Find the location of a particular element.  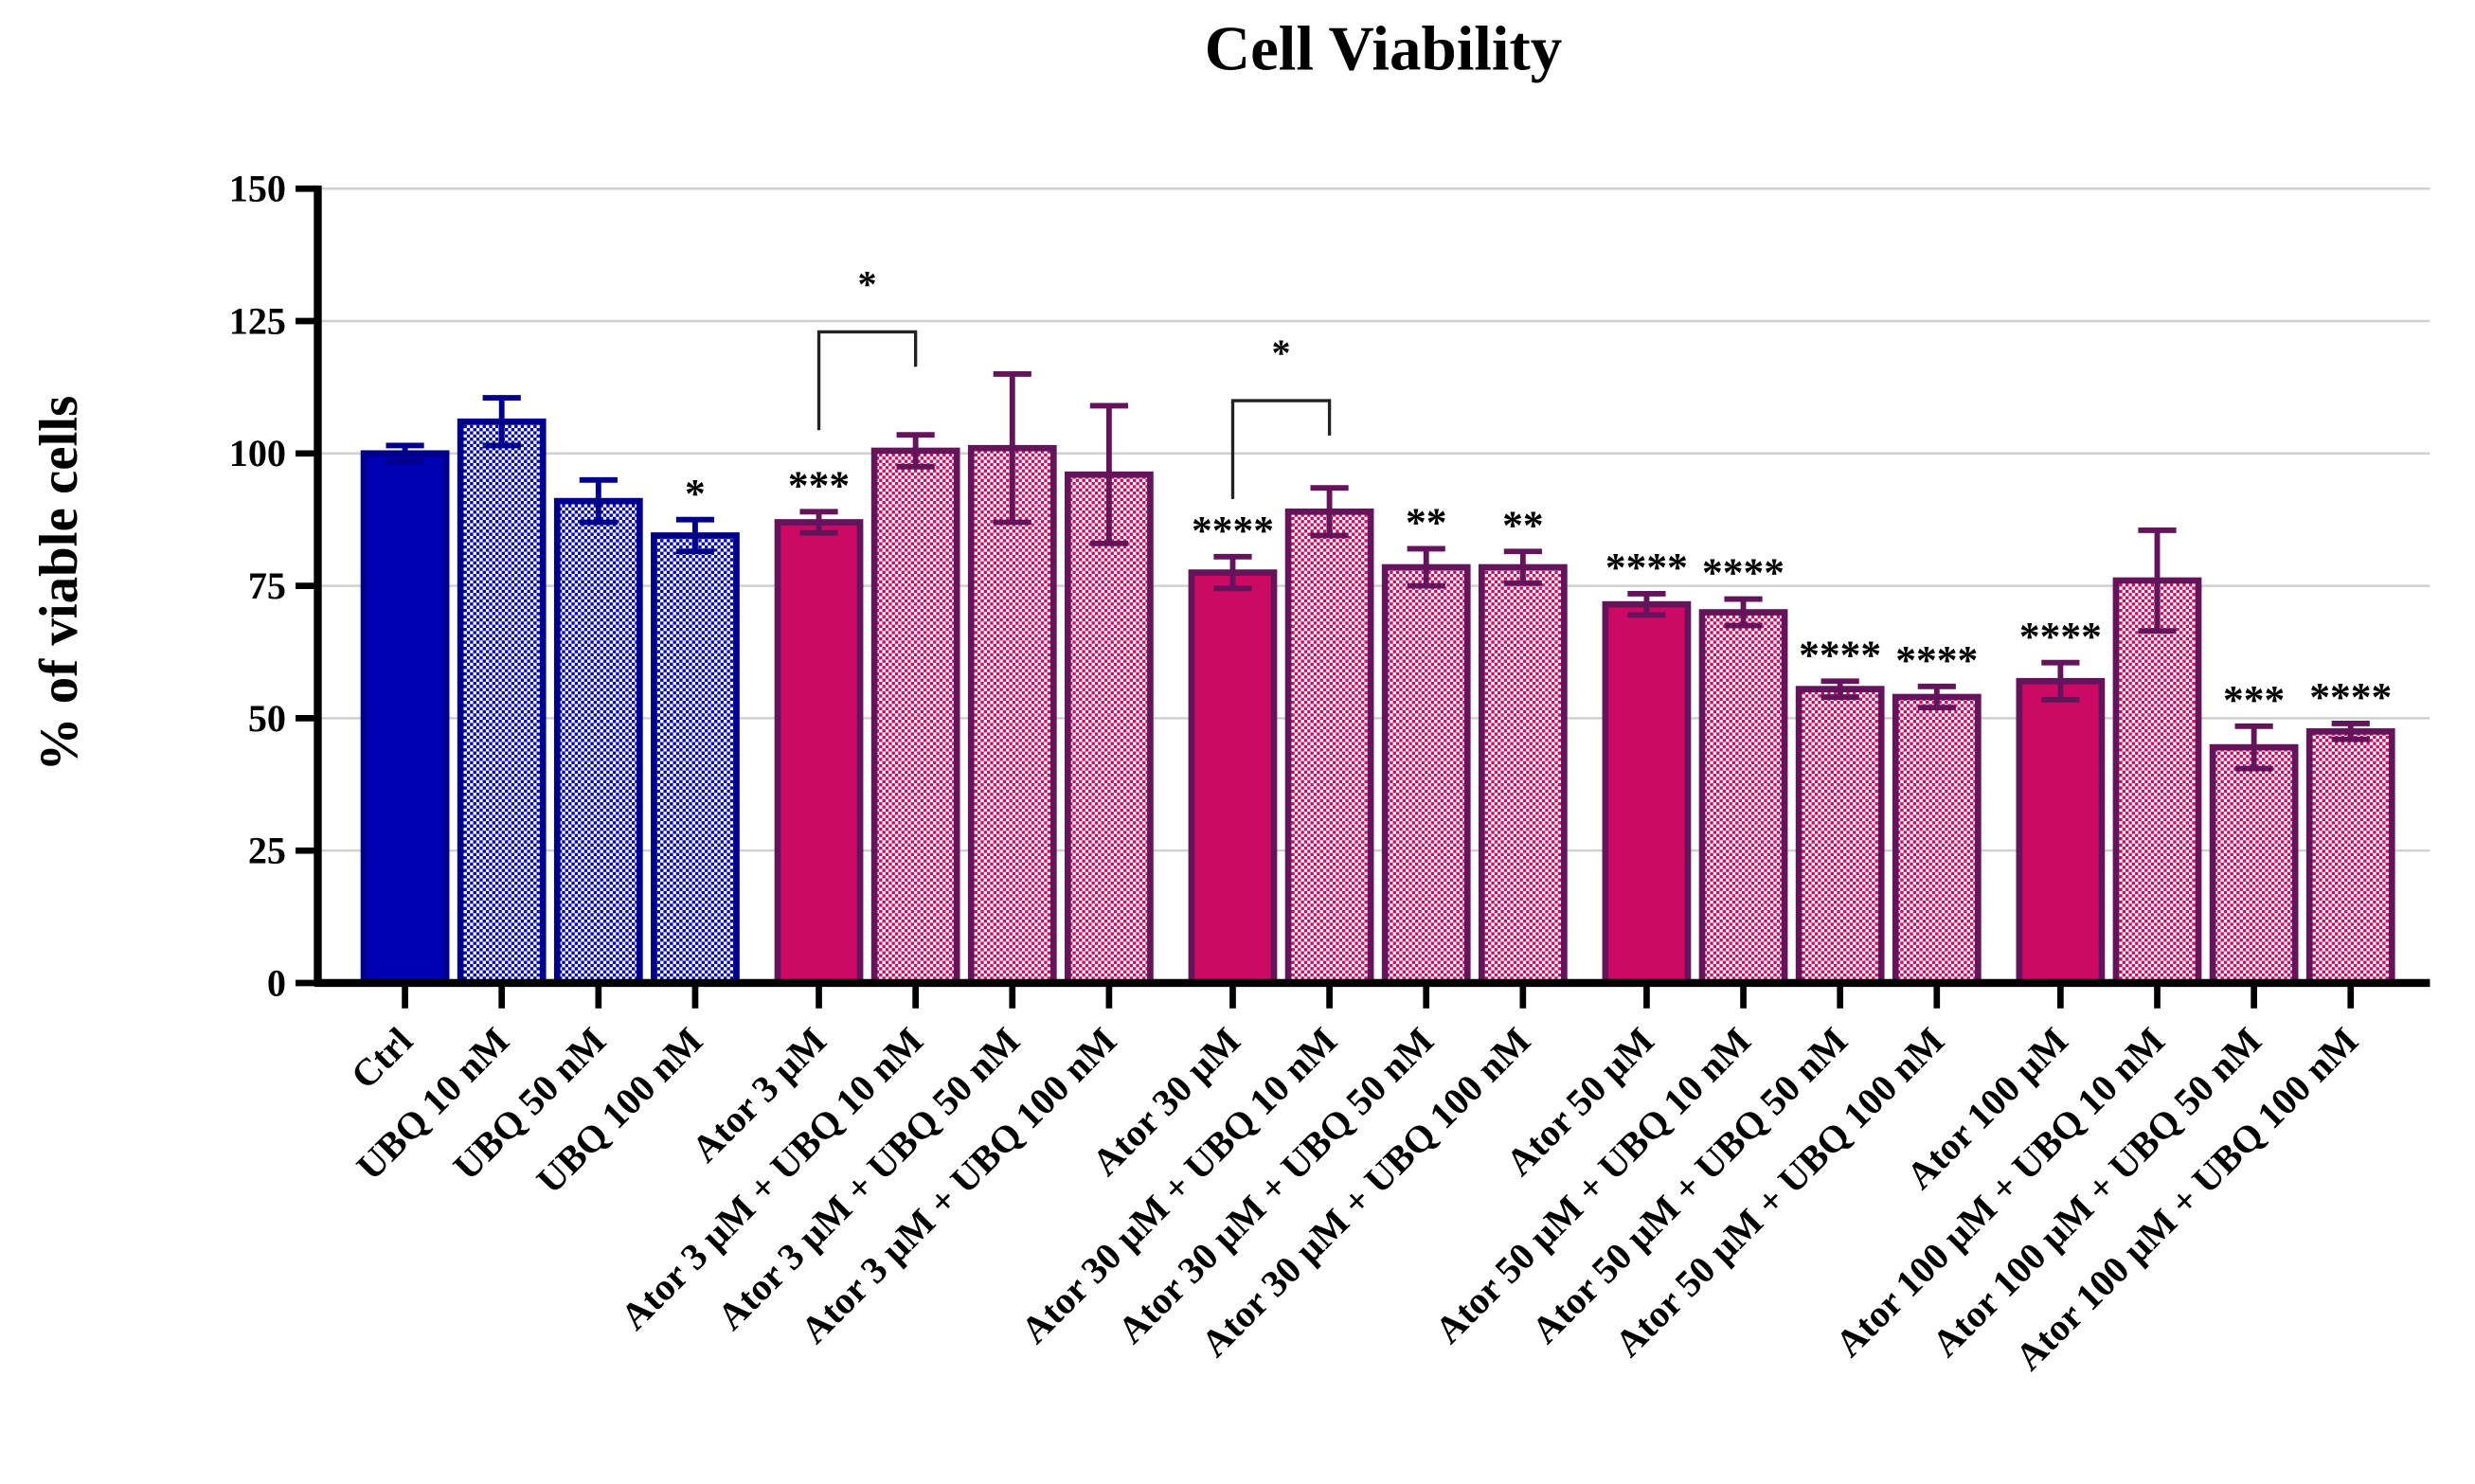

y-tick-label: 0 is located at coordinates (276, 982).